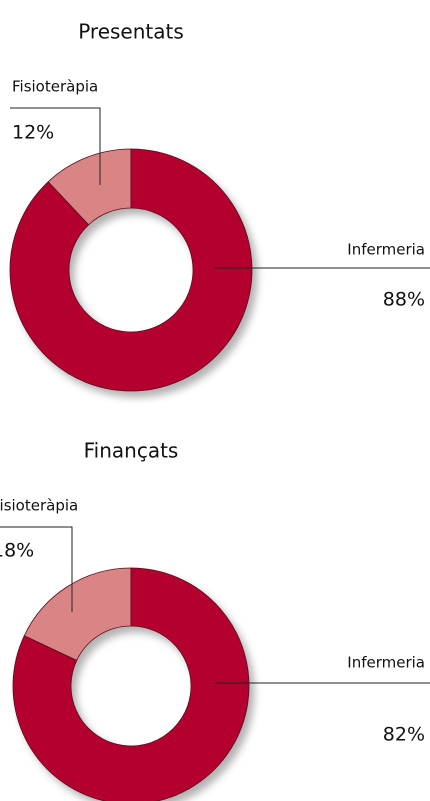 The width and height of the screenshot is (430, 801). I want to click on value-label: 12%, so click(33, 133).